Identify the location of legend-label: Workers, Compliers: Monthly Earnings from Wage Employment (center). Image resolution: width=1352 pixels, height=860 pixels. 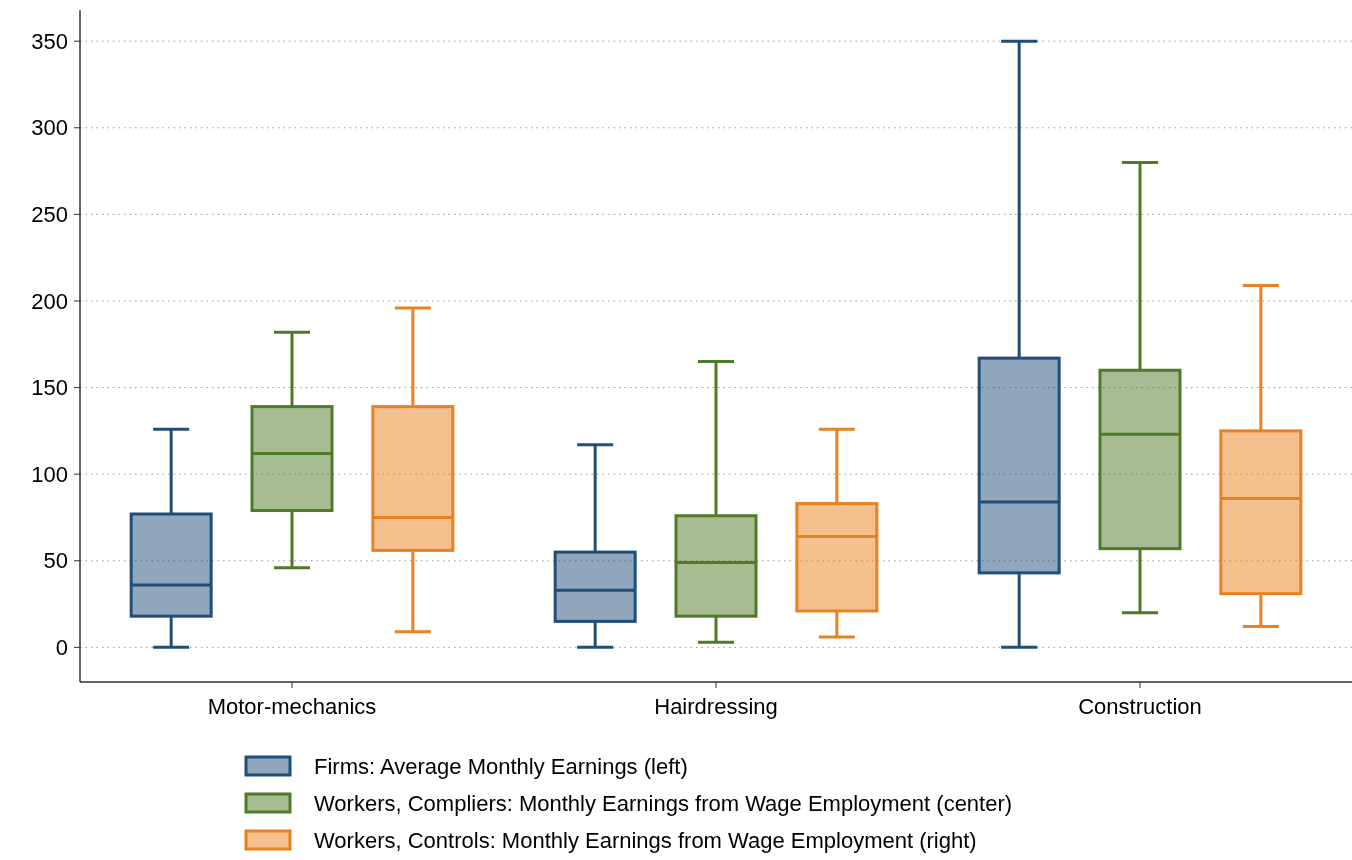
(663, 803).